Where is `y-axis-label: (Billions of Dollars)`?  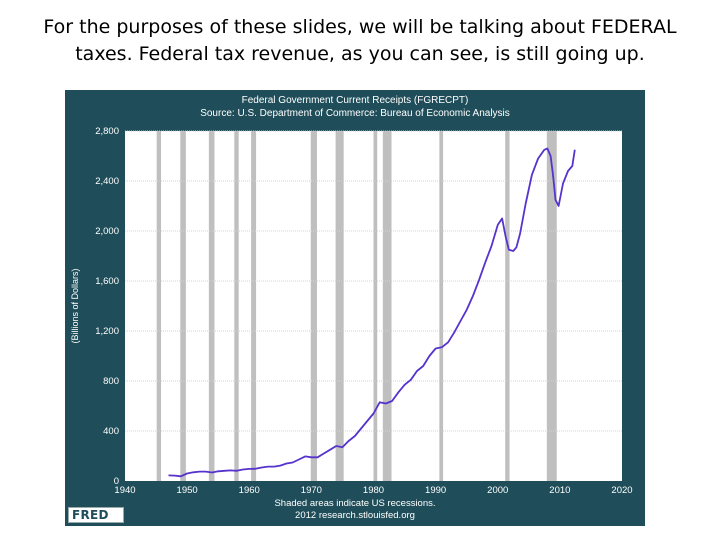 y-axis-label: (Billions of Dollars) is located at coordinates (75, 305).